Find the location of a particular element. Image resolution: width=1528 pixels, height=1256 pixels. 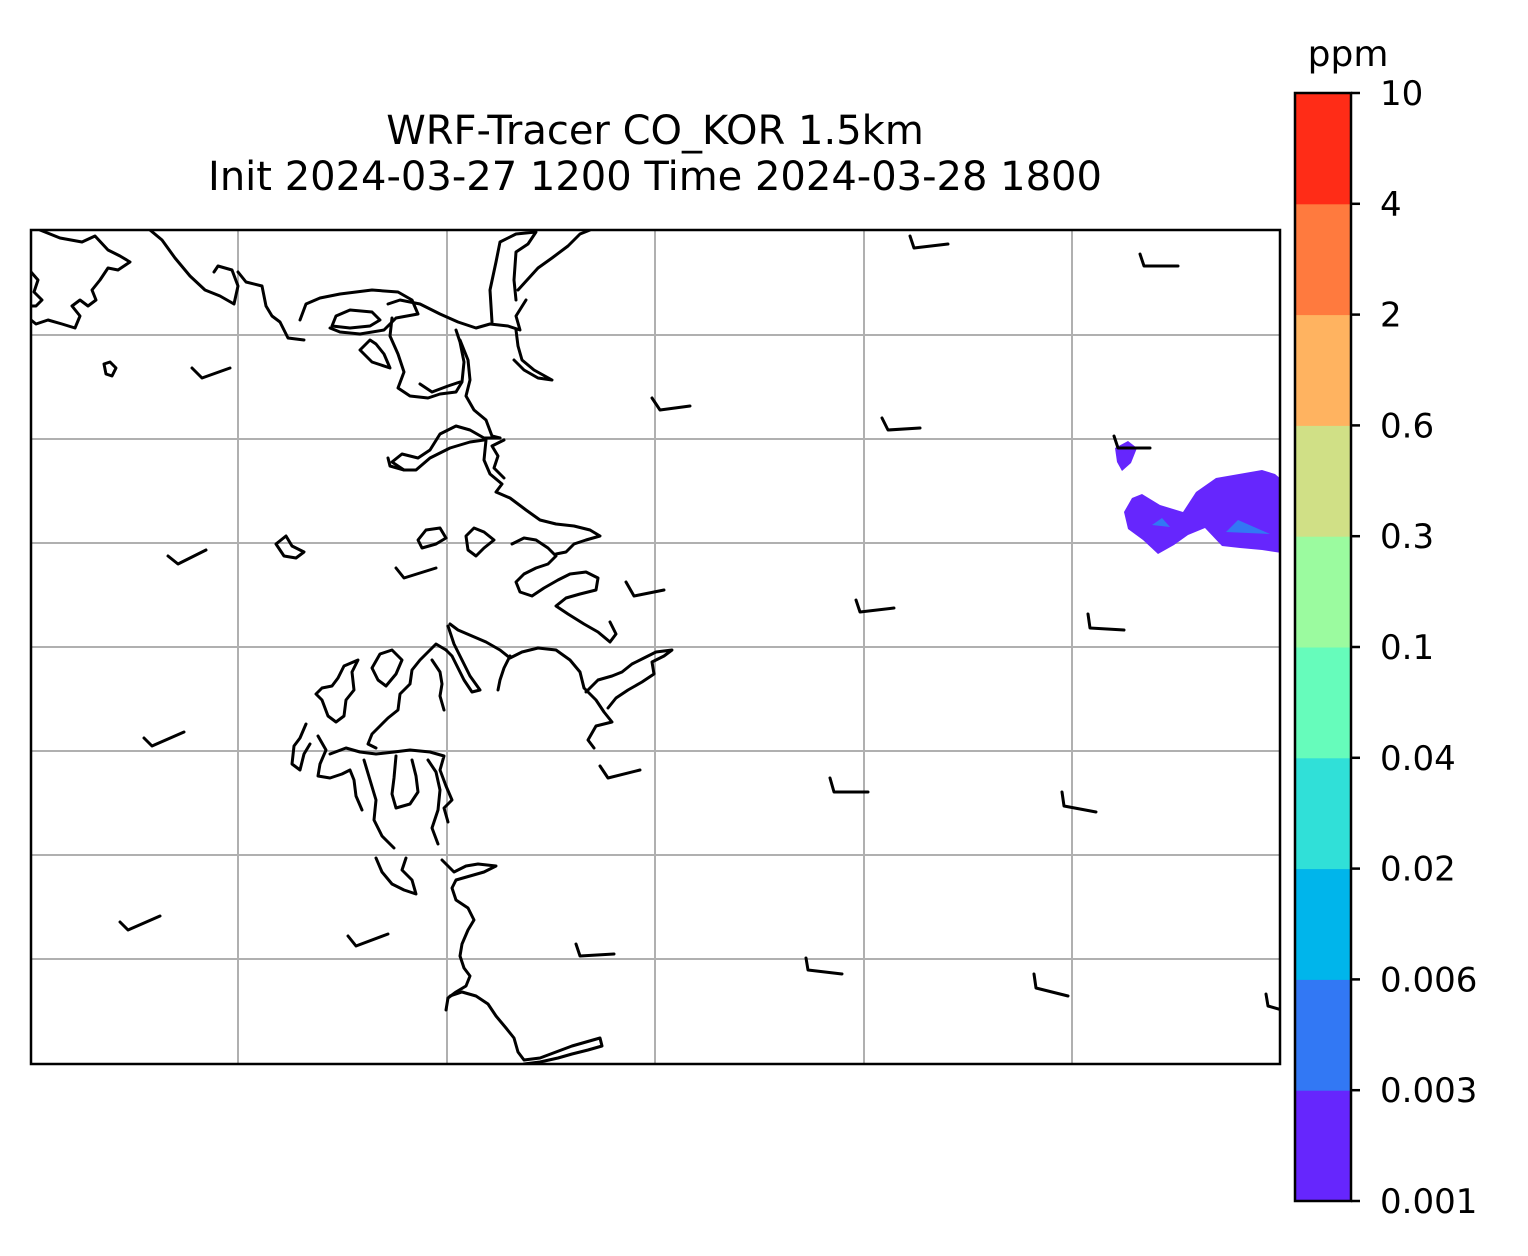

title-line-1: WRF-Tracer CO_KOR 1.5km is located at coordinates (655, 131).